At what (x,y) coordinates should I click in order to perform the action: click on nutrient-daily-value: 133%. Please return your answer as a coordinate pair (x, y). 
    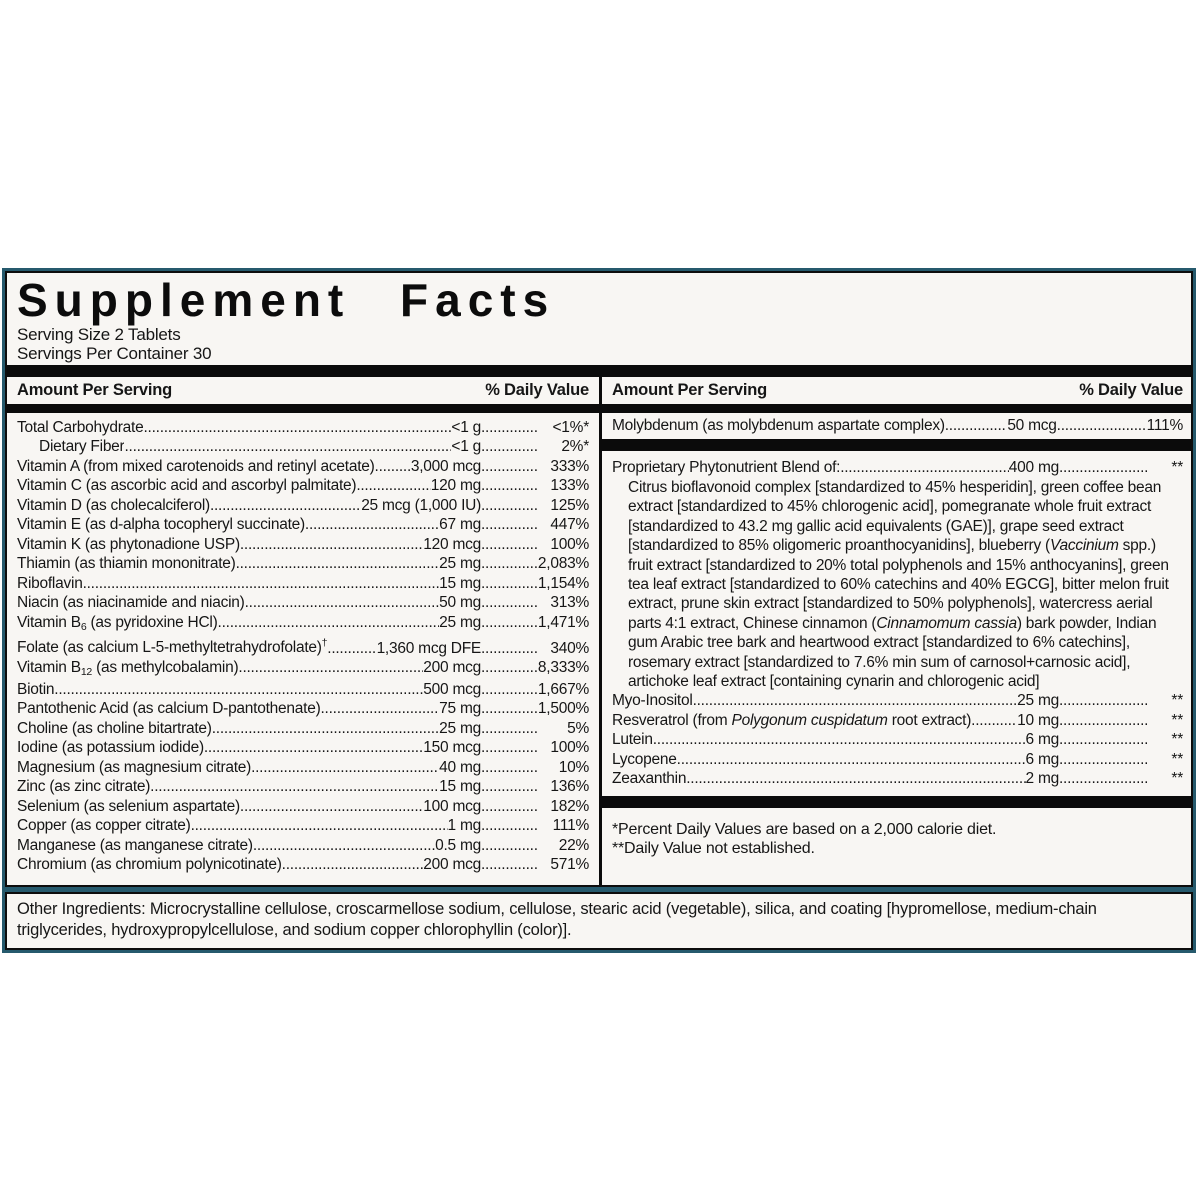
    Looking at the image, I should click on (569, 486).